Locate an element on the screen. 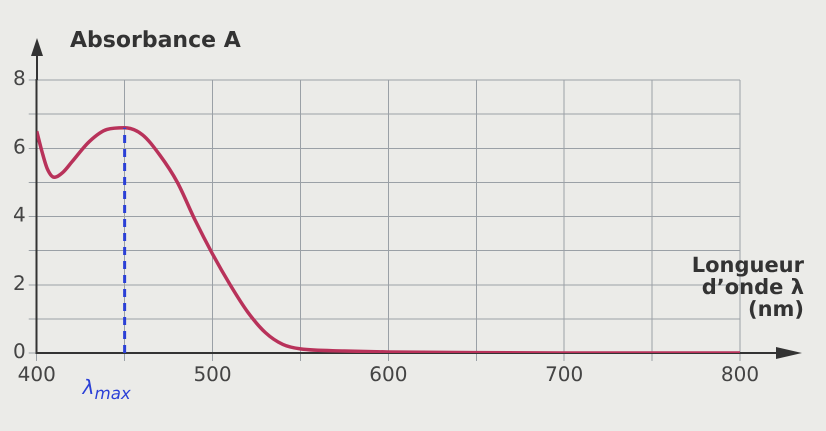 The height and width of the screenshot is (431, 826). x-tick-label: 500 is located at coordinates (212, 374).